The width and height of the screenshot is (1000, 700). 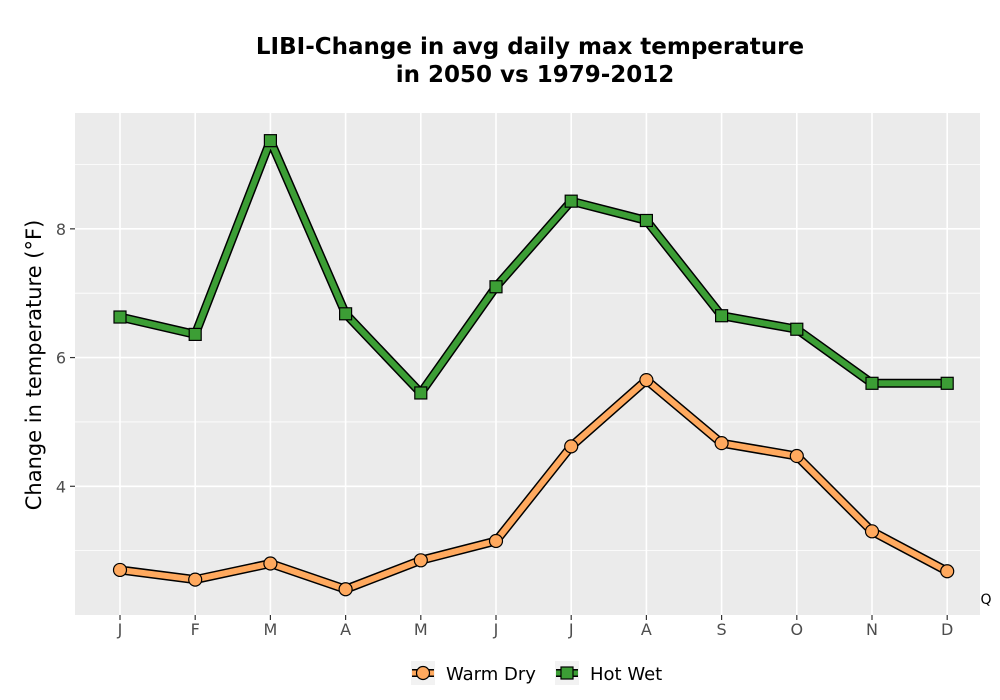 I want to click on x-tick-label: S, so click(x=722, y=629).